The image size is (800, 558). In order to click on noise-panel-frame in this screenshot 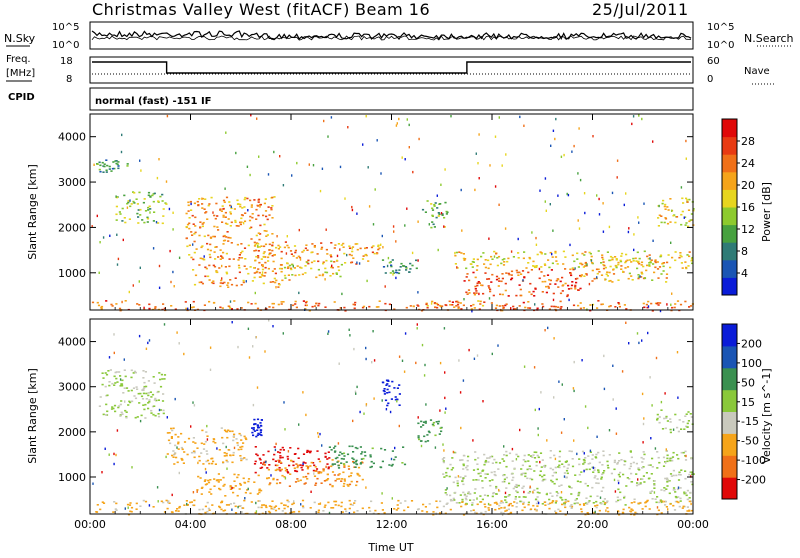, I will do `click(391, 35)`.